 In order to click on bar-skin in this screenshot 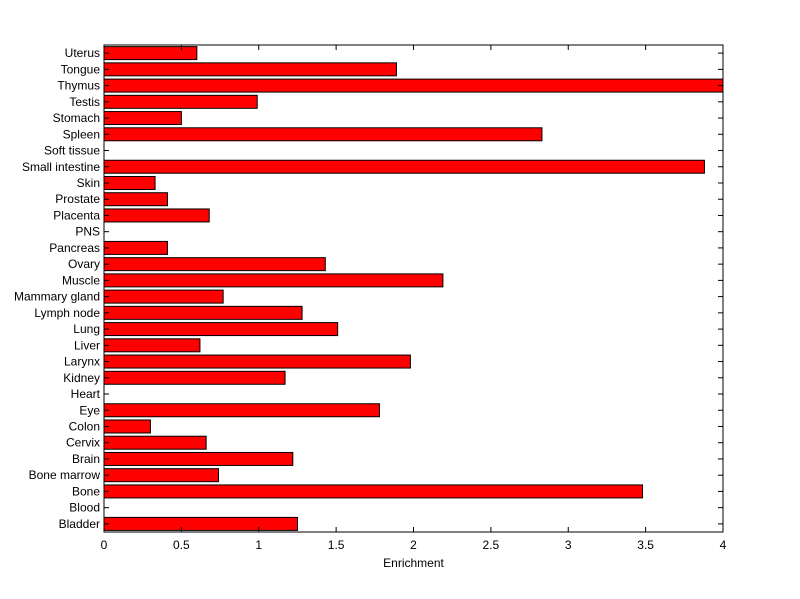, I will do `click(129, 182)`.